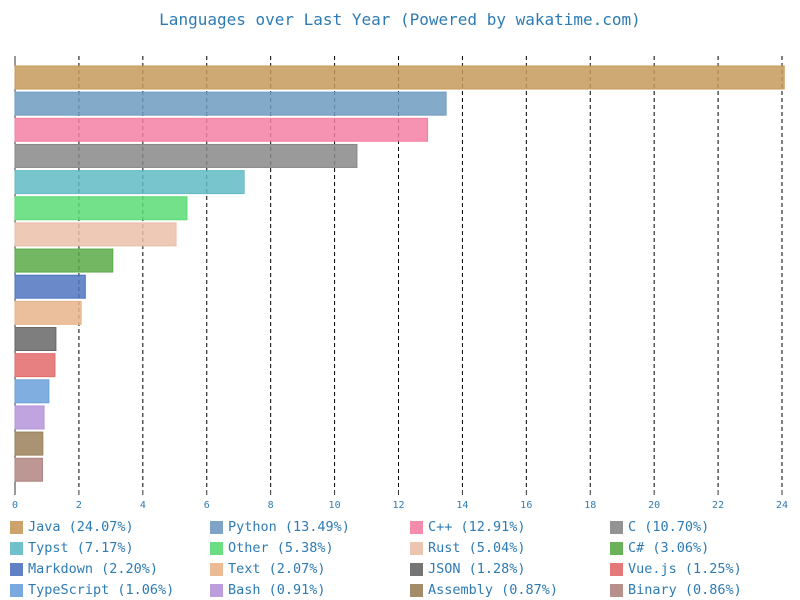 The image size is (800, 600). Describe the element at coordinates (590, 505) in the screenshot. I see `x-tick-label: 18` at that location.